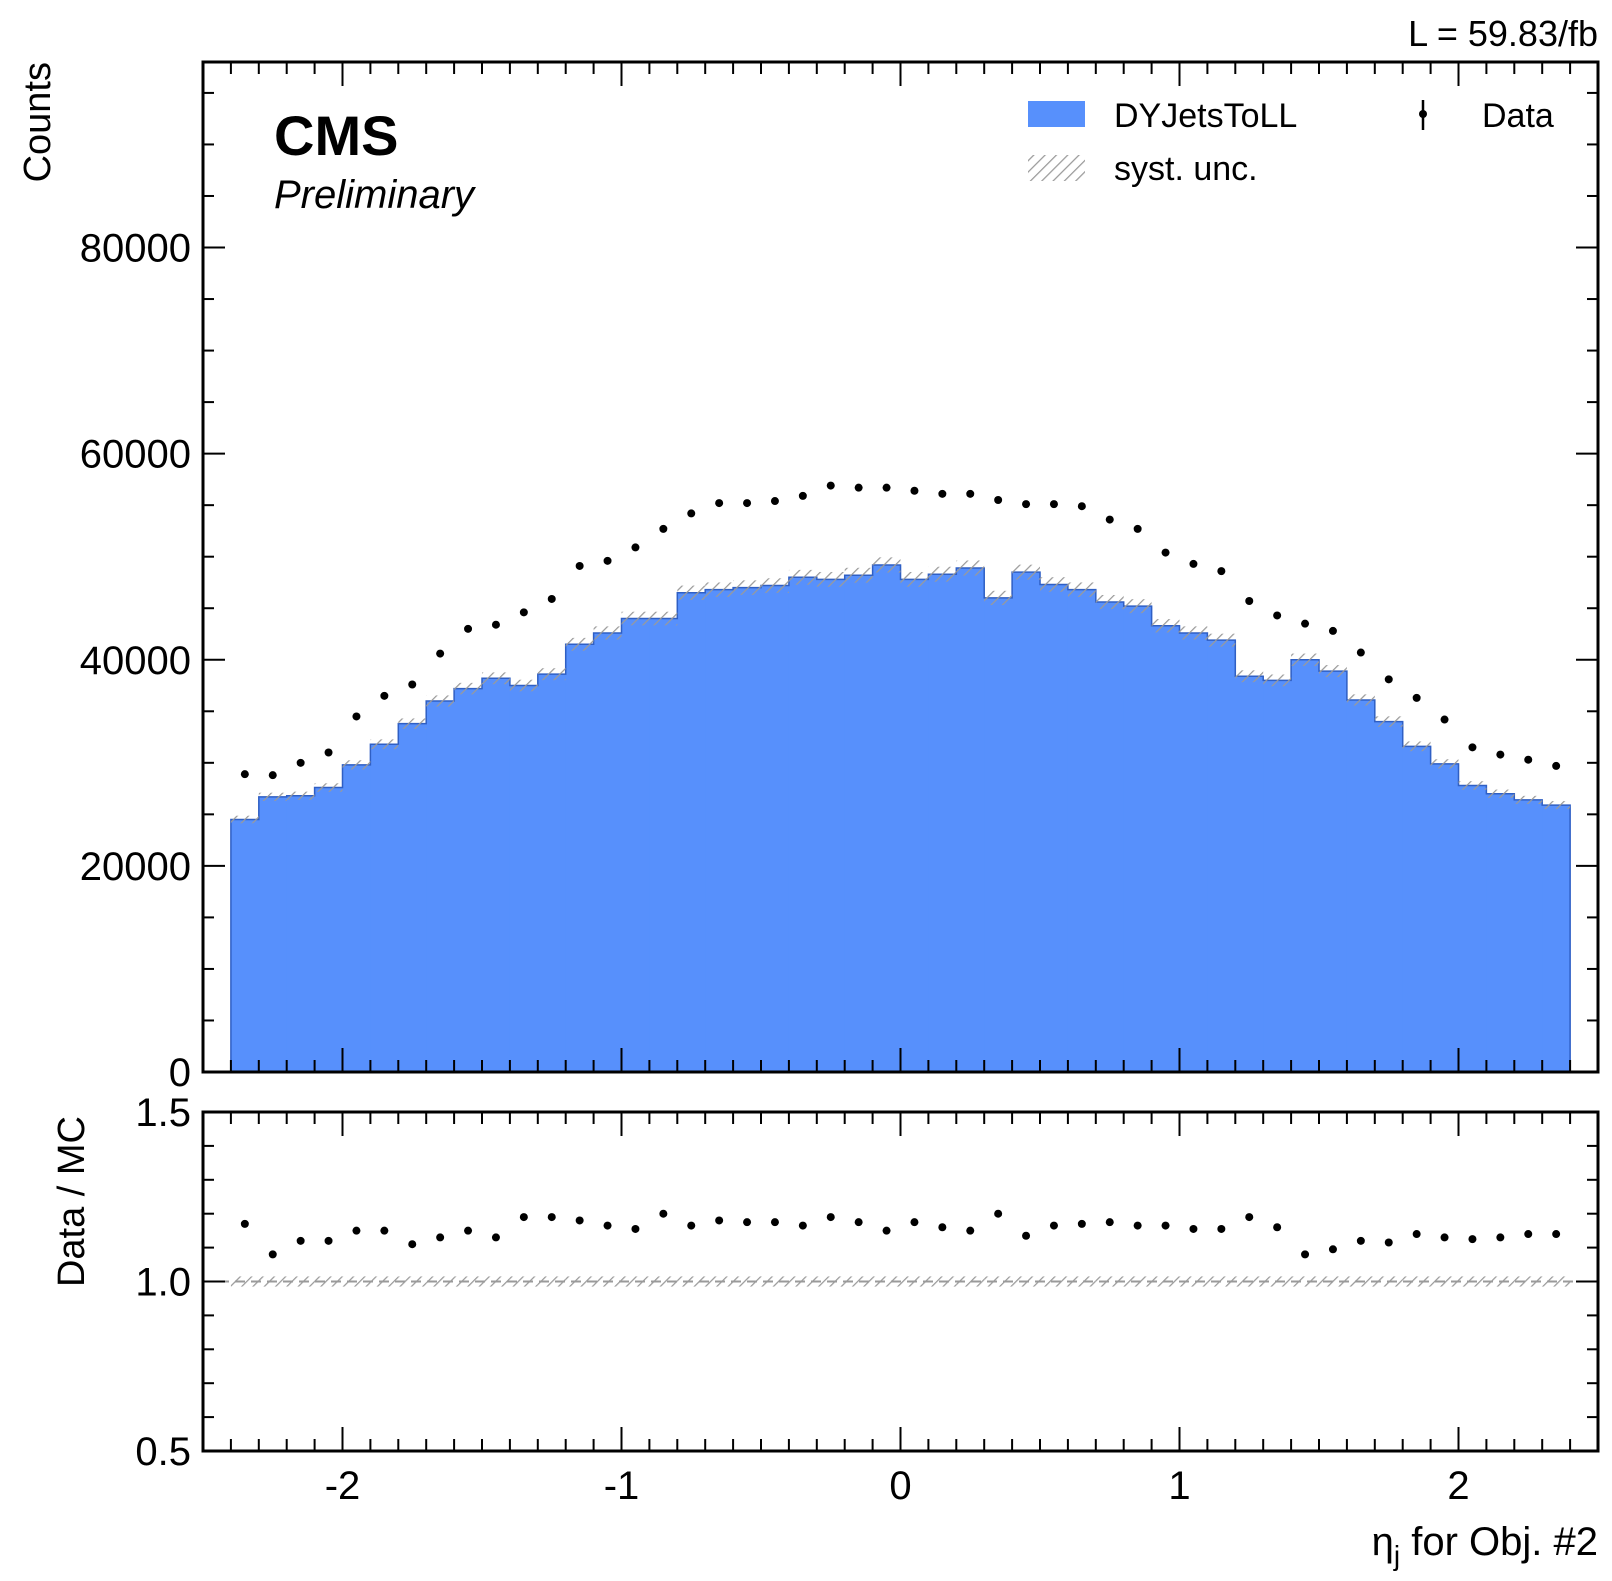 This screenshot has width=1612, height=1581. What do you see at coordinates (163, 1452) in the screenshot?
I see `ratio-ytick-label: 0.5` at bounding box center [163, 1452].